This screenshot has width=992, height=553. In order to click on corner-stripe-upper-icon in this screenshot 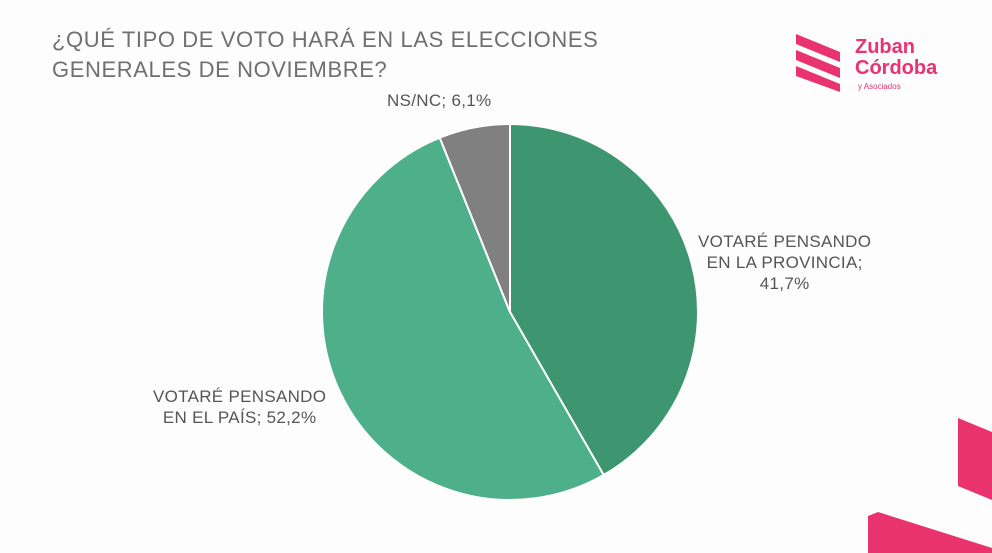, I will do `click(975, 459)`.